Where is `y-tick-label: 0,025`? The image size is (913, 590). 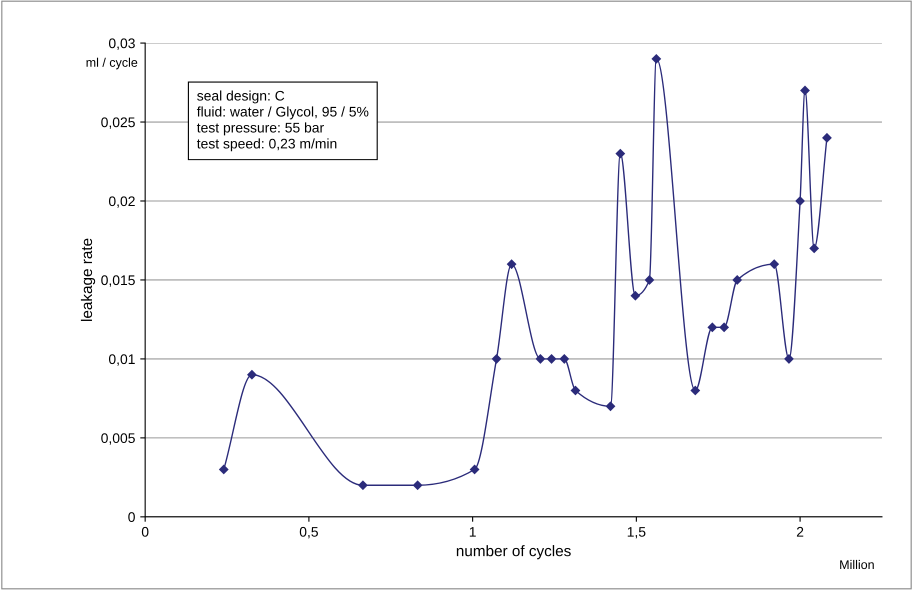 y-tick-label: 0,025 is located at coordinates (118, 123).